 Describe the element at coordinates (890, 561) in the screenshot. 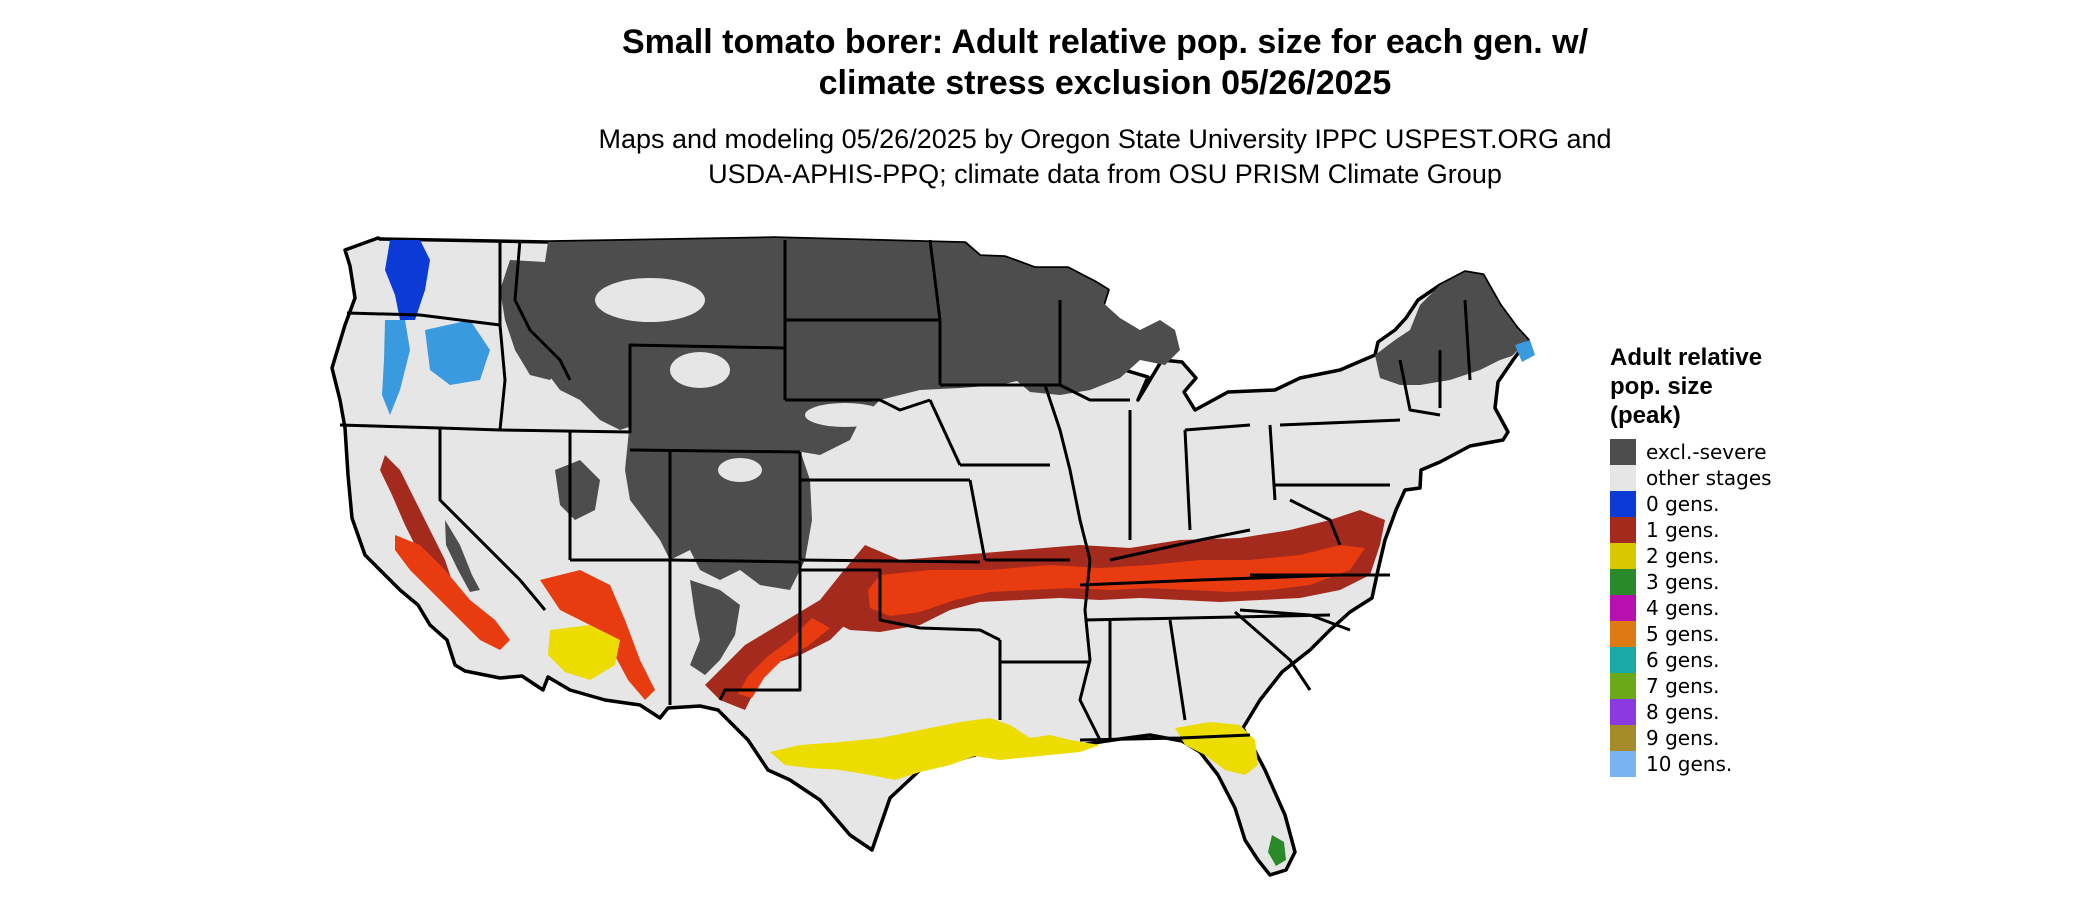

I see `ks-ok-border` at that location.